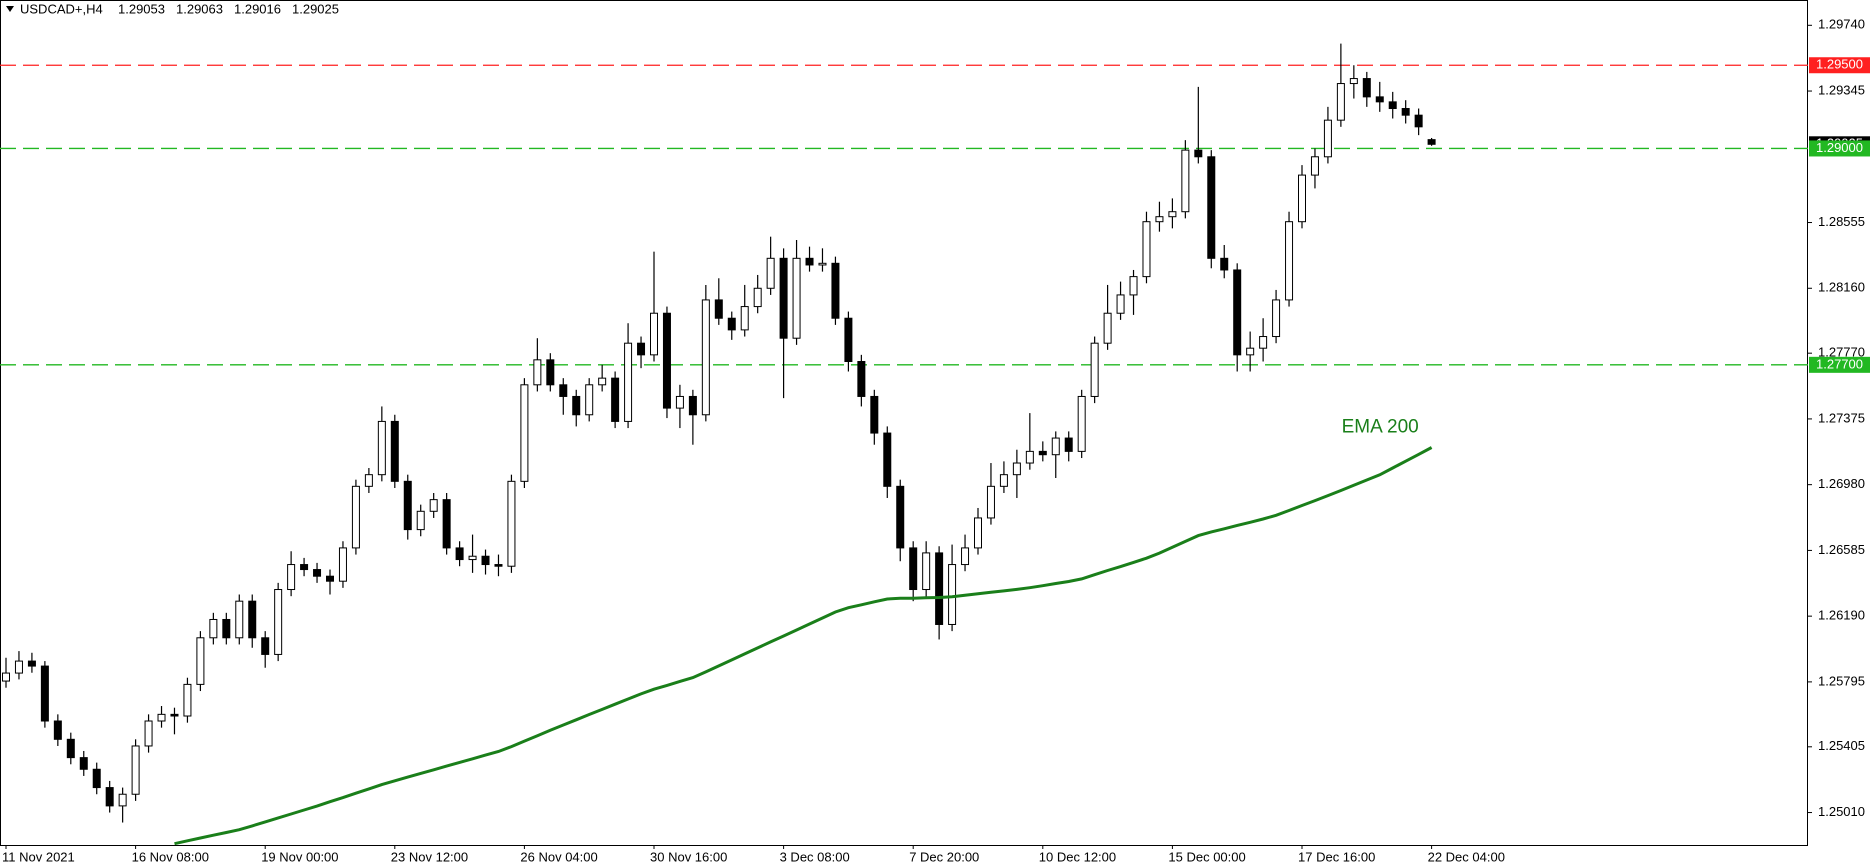  What do you see at coordinates (815, 856) in the screenshot?
I see `x-tick-label: 3 Dec 08:00` at bounding box center [815, 856].